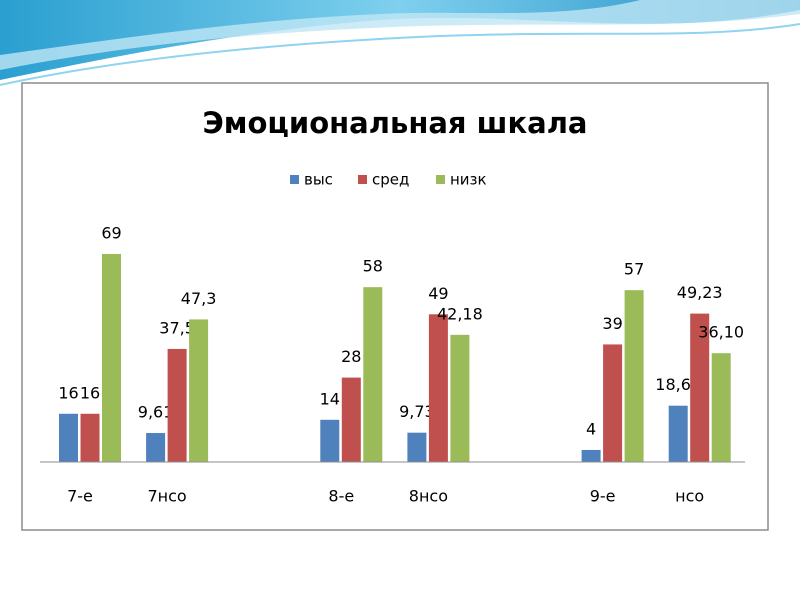  Describe the element at coordinates (603, 496) in the screenshot. I see `x-tick-label: 9-е` at that location.